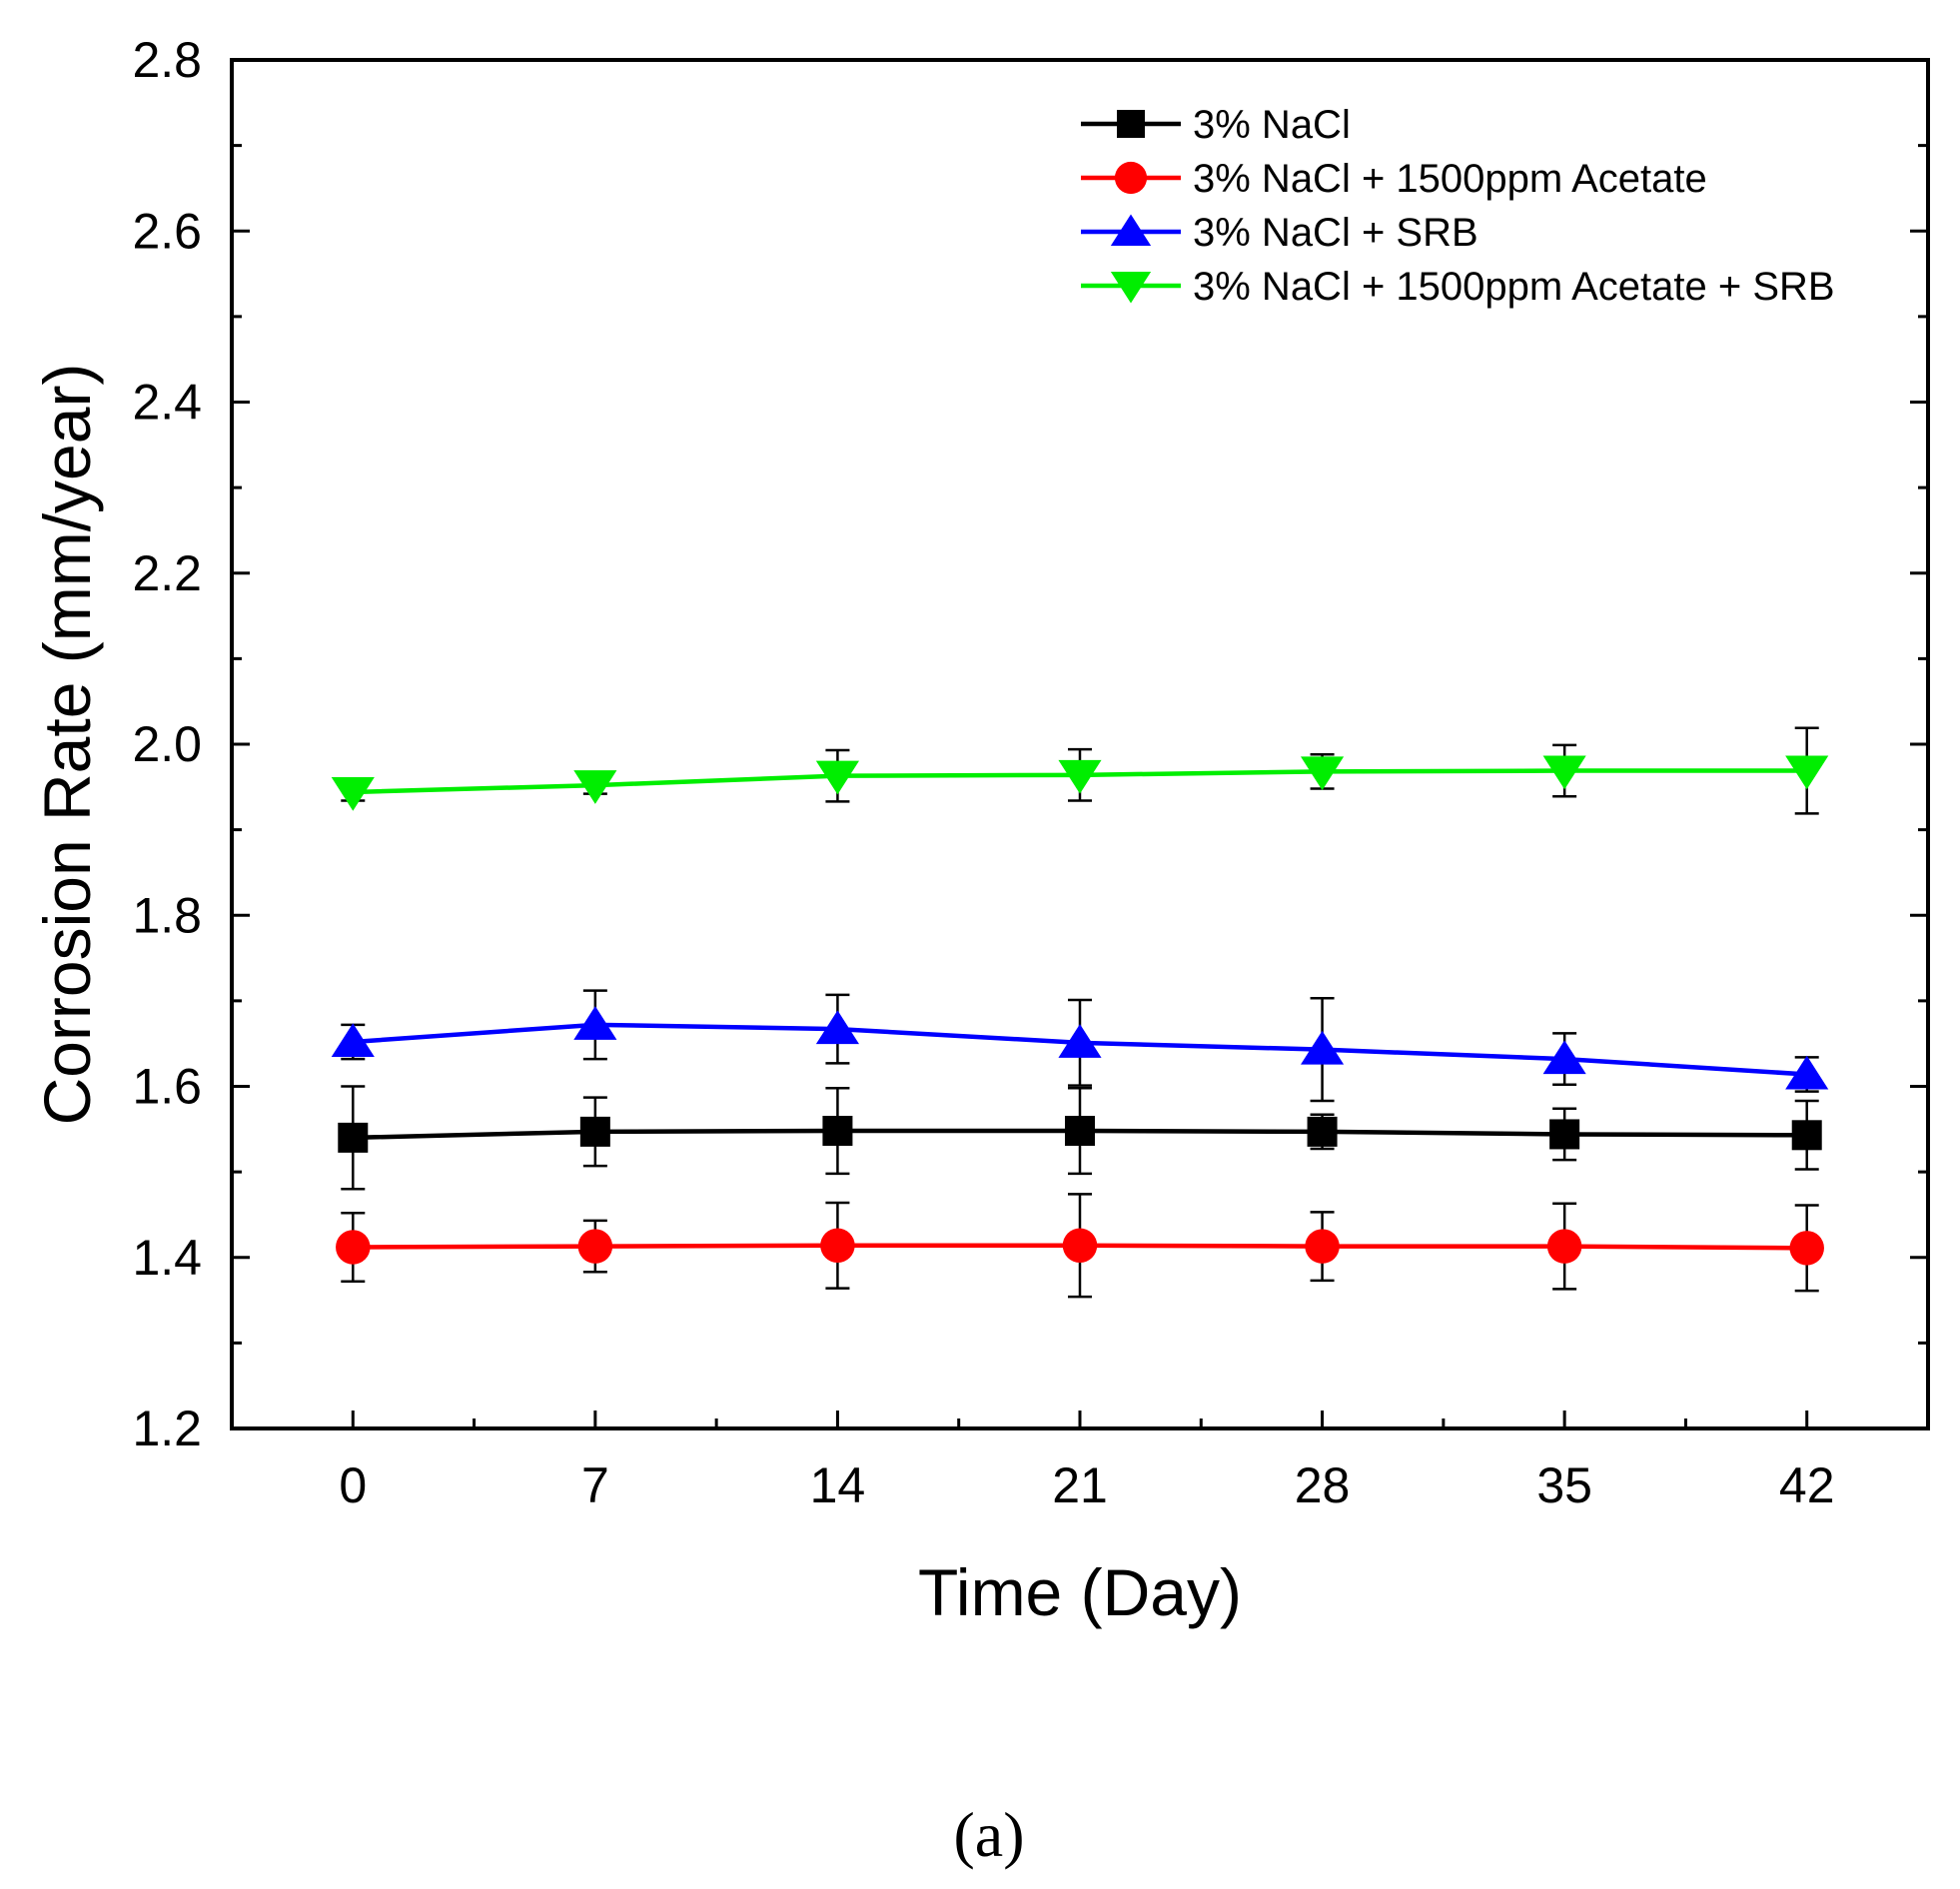 The height and width of the screenshot is (1889, 1960). I want to click on legend-item-2: 3% NaCl + SRB, so click(1279, 233).